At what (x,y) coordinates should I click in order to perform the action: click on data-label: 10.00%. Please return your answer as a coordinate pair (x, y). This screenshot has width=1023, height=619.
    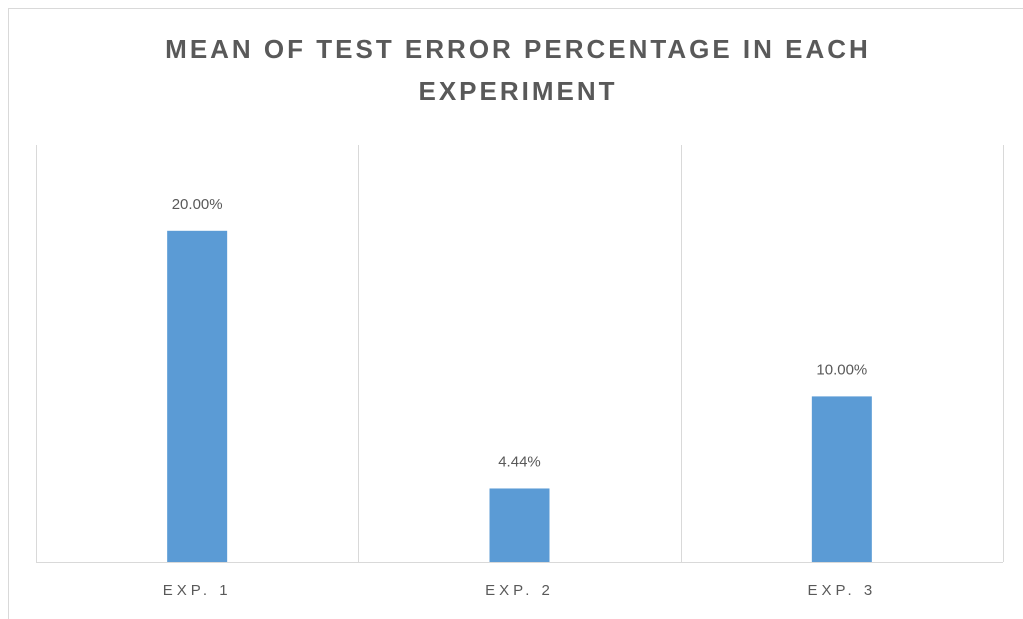
    Looking at the image, I should click on (841, 369).